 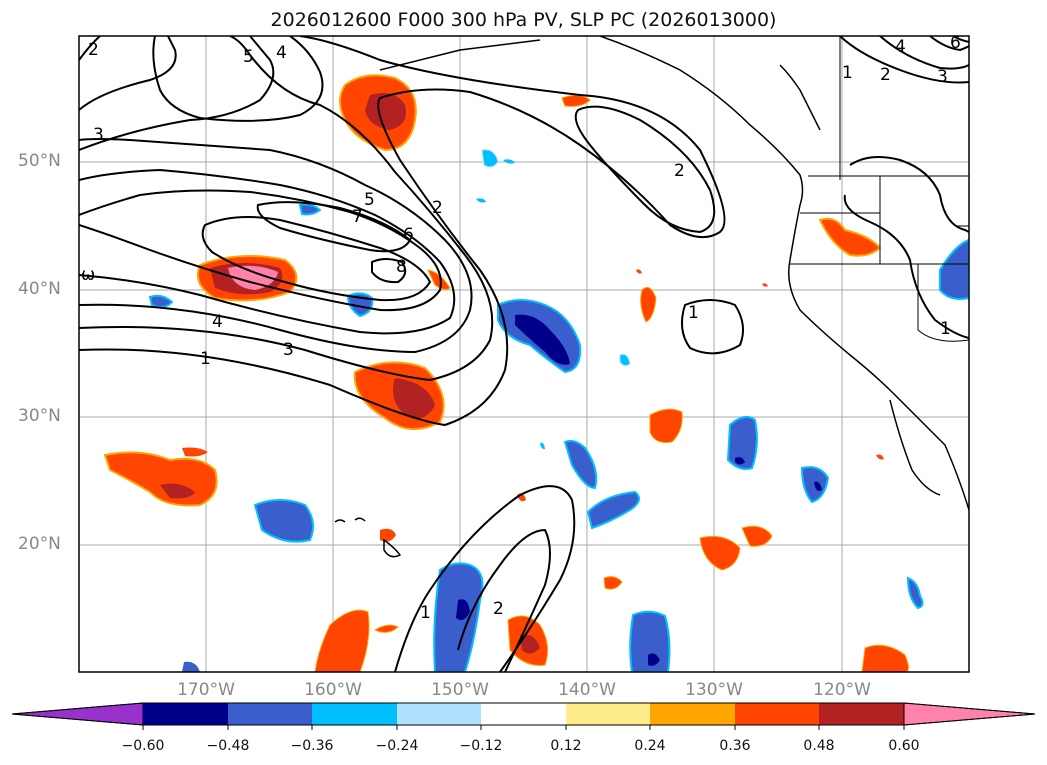 I want to click on colorbar-extend-high, so click(x=969, y=714).